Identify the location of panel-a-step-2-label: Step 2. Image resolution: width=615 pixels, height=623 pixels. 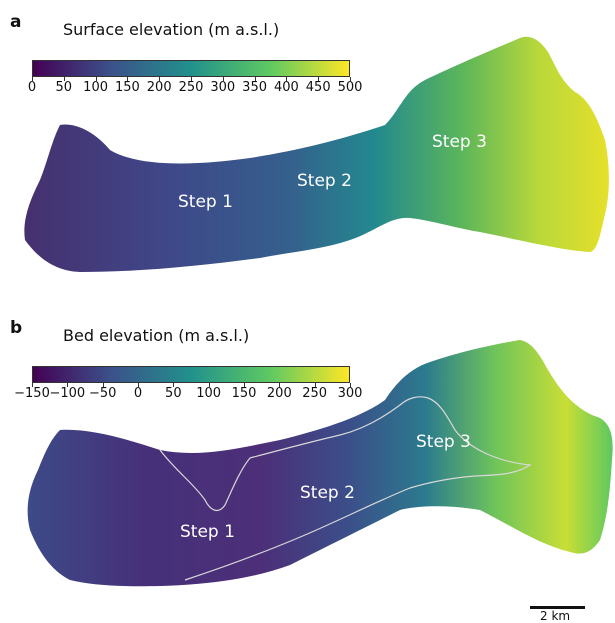
(324, 181).